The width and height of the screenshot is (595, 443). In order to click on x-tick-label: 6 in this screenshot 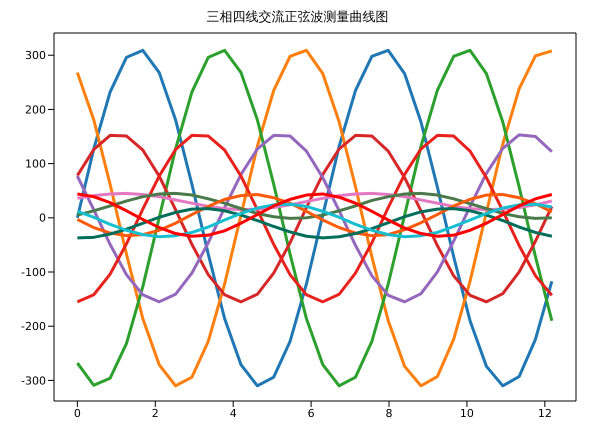, I will do `click(311, 413)`.